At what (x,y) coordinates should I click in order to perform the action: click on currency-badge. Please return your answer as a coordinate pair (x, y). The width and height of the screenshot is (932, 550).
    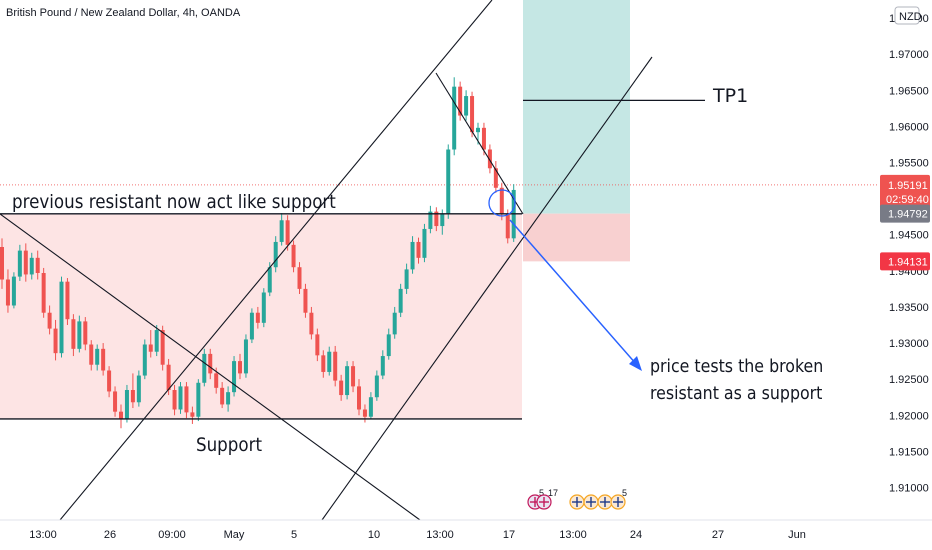
    Looking at the image, I should click on (907, 15).